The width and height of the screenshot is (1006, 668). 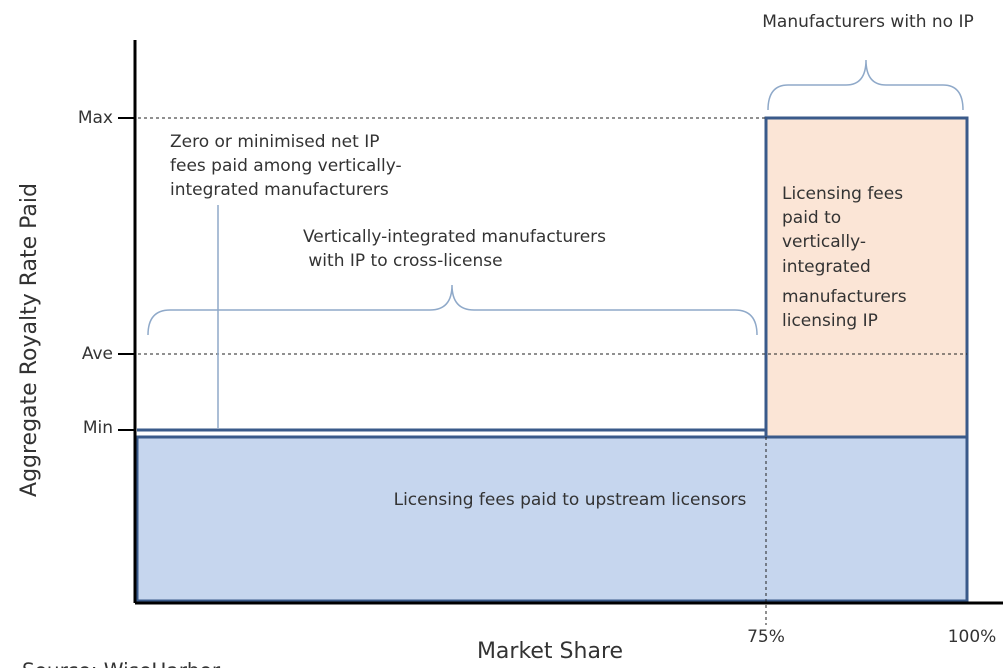 I want to click on annotation: vertically-, so click(x=824, y=242).